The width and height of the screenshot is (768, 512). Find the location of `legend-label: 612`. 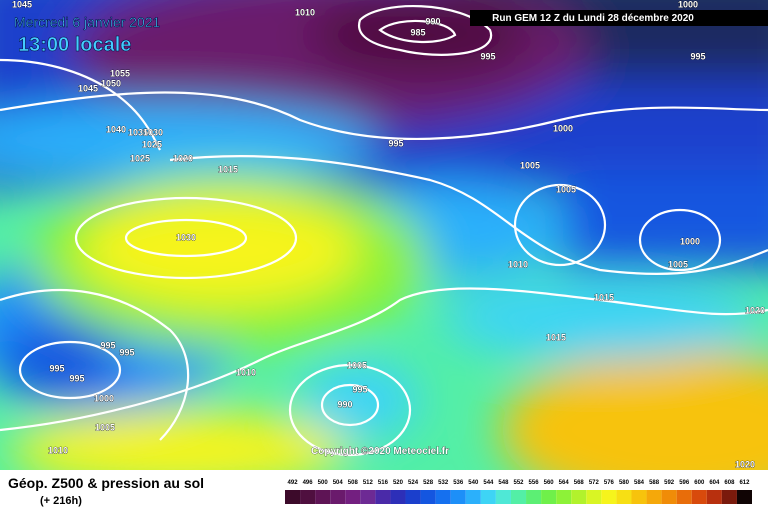

legend-label: 612 is located at coordinates (744, 483).